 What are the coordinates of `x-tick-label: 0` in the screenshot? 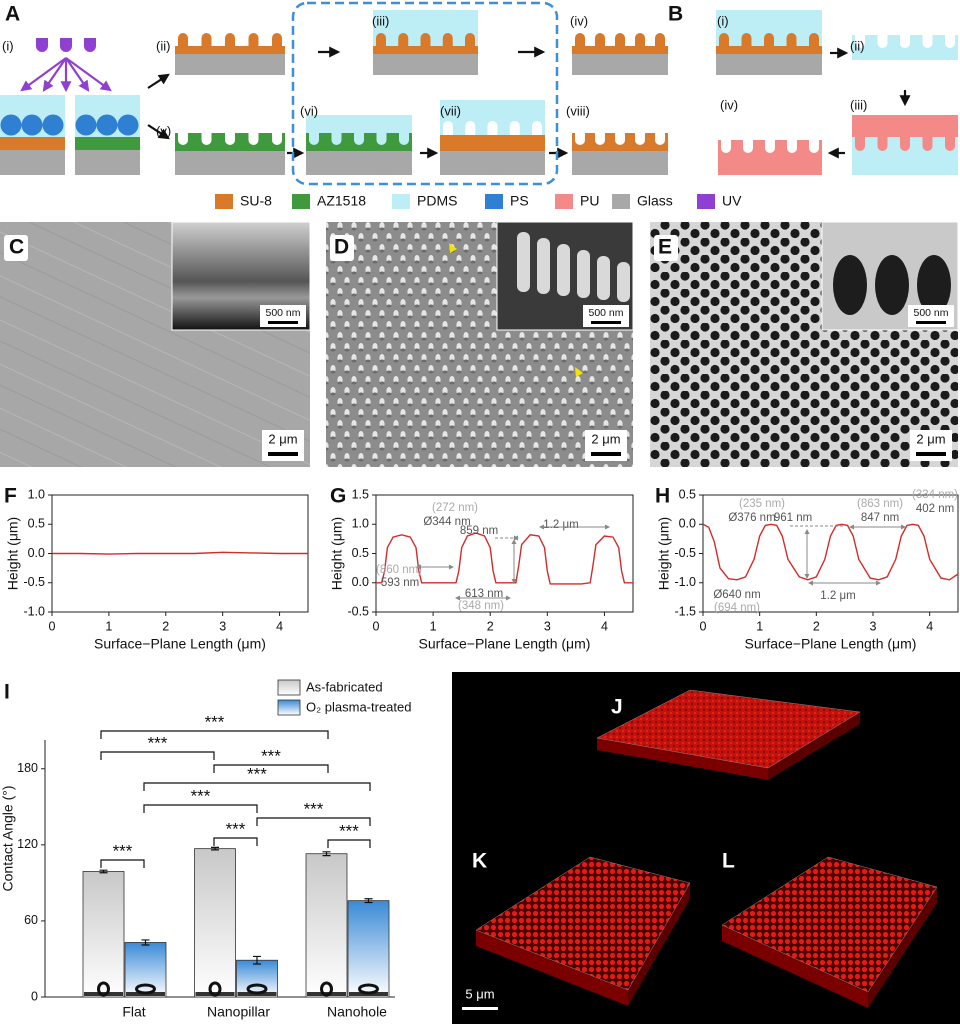 It's located at (703, 626).